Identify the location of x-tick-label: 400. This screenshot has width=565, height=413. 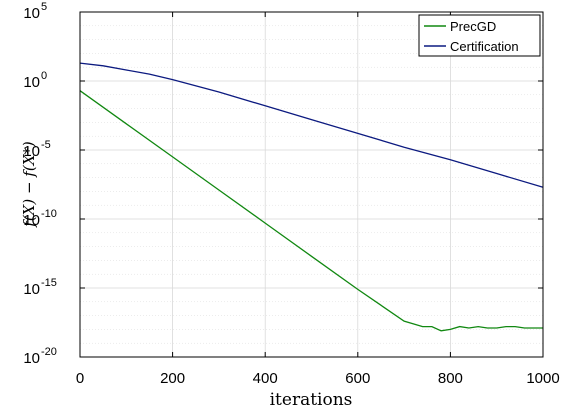
(265, 378).